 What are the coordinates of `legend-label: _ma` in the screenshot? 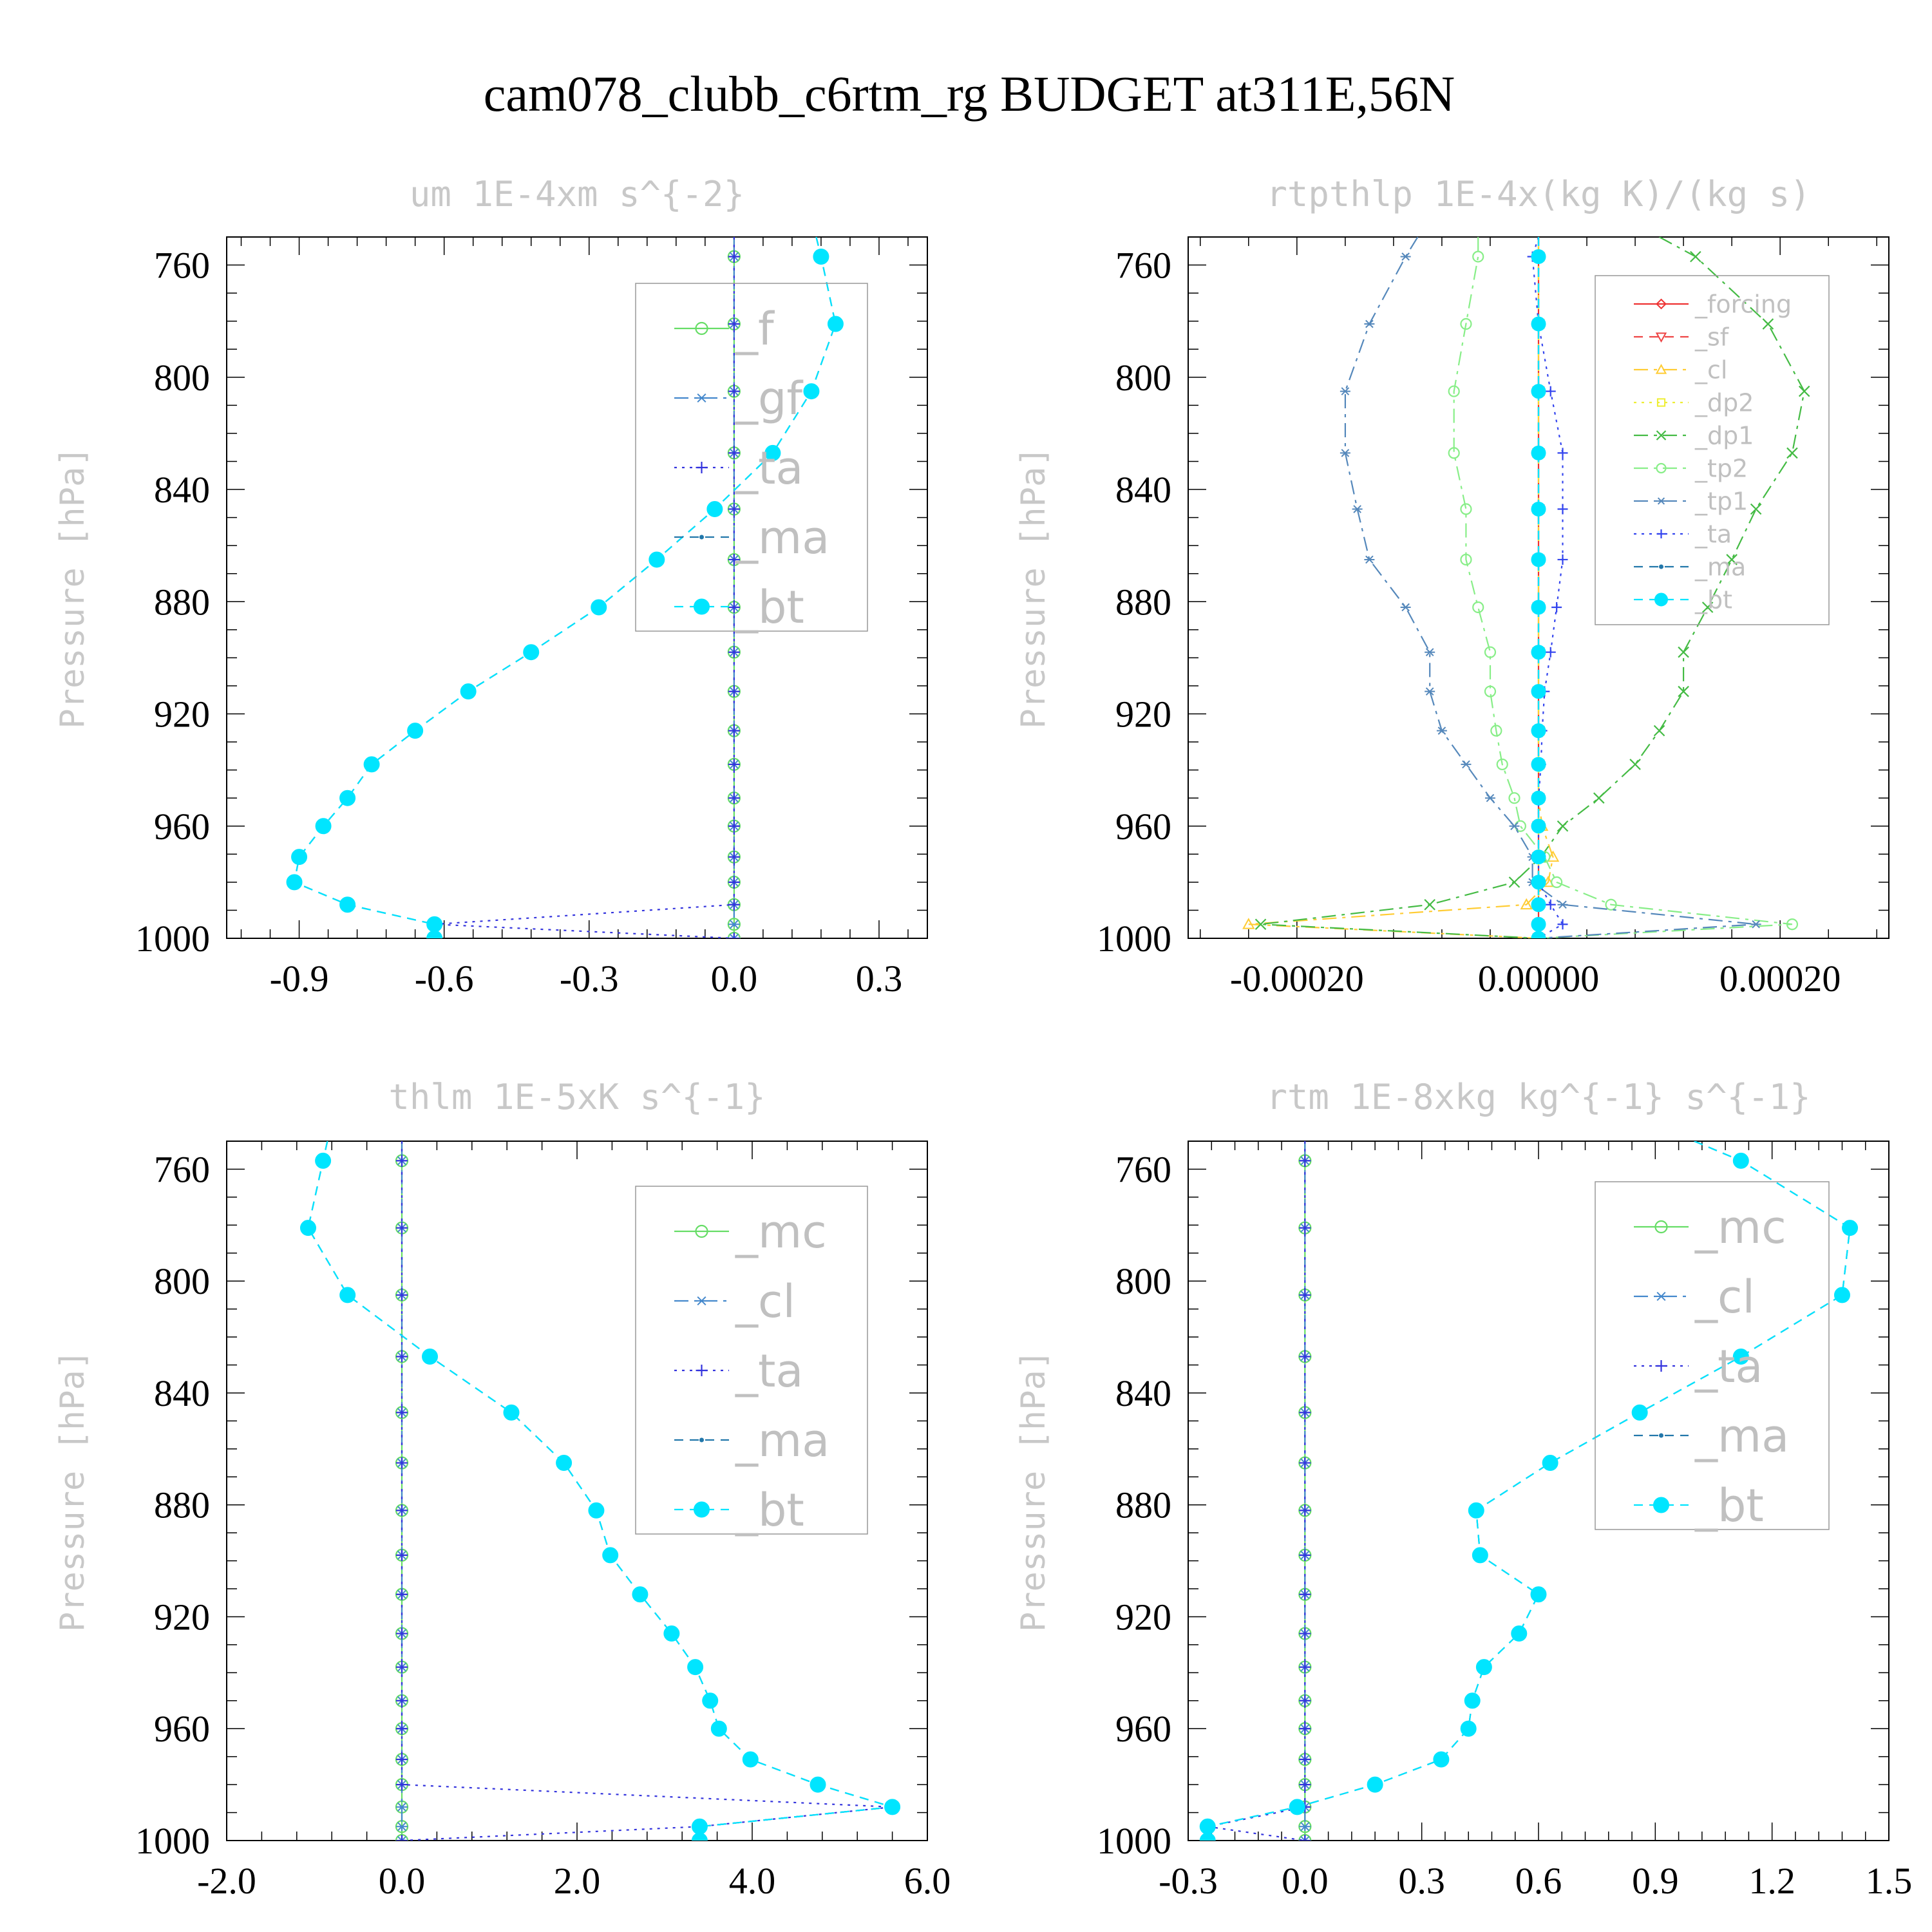 It's located at (1720, 567).